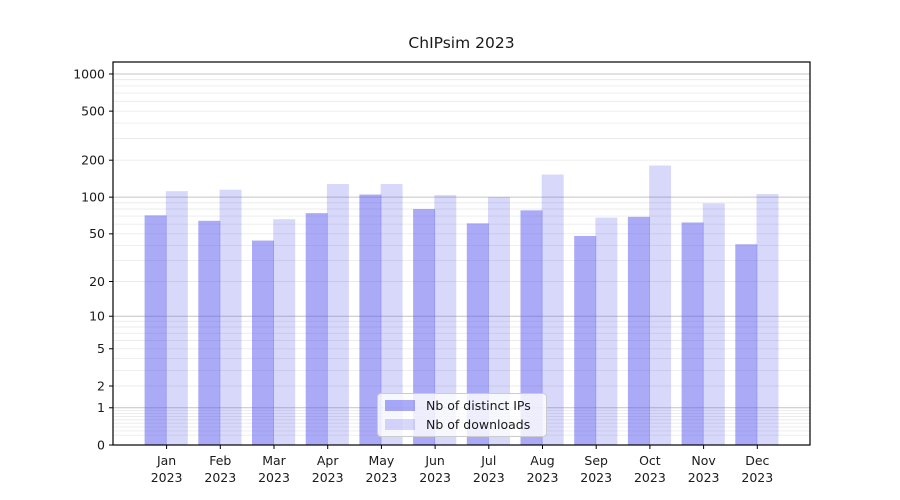  I want to click on chart-title: ChIPsim 2023, so click(461, 43).